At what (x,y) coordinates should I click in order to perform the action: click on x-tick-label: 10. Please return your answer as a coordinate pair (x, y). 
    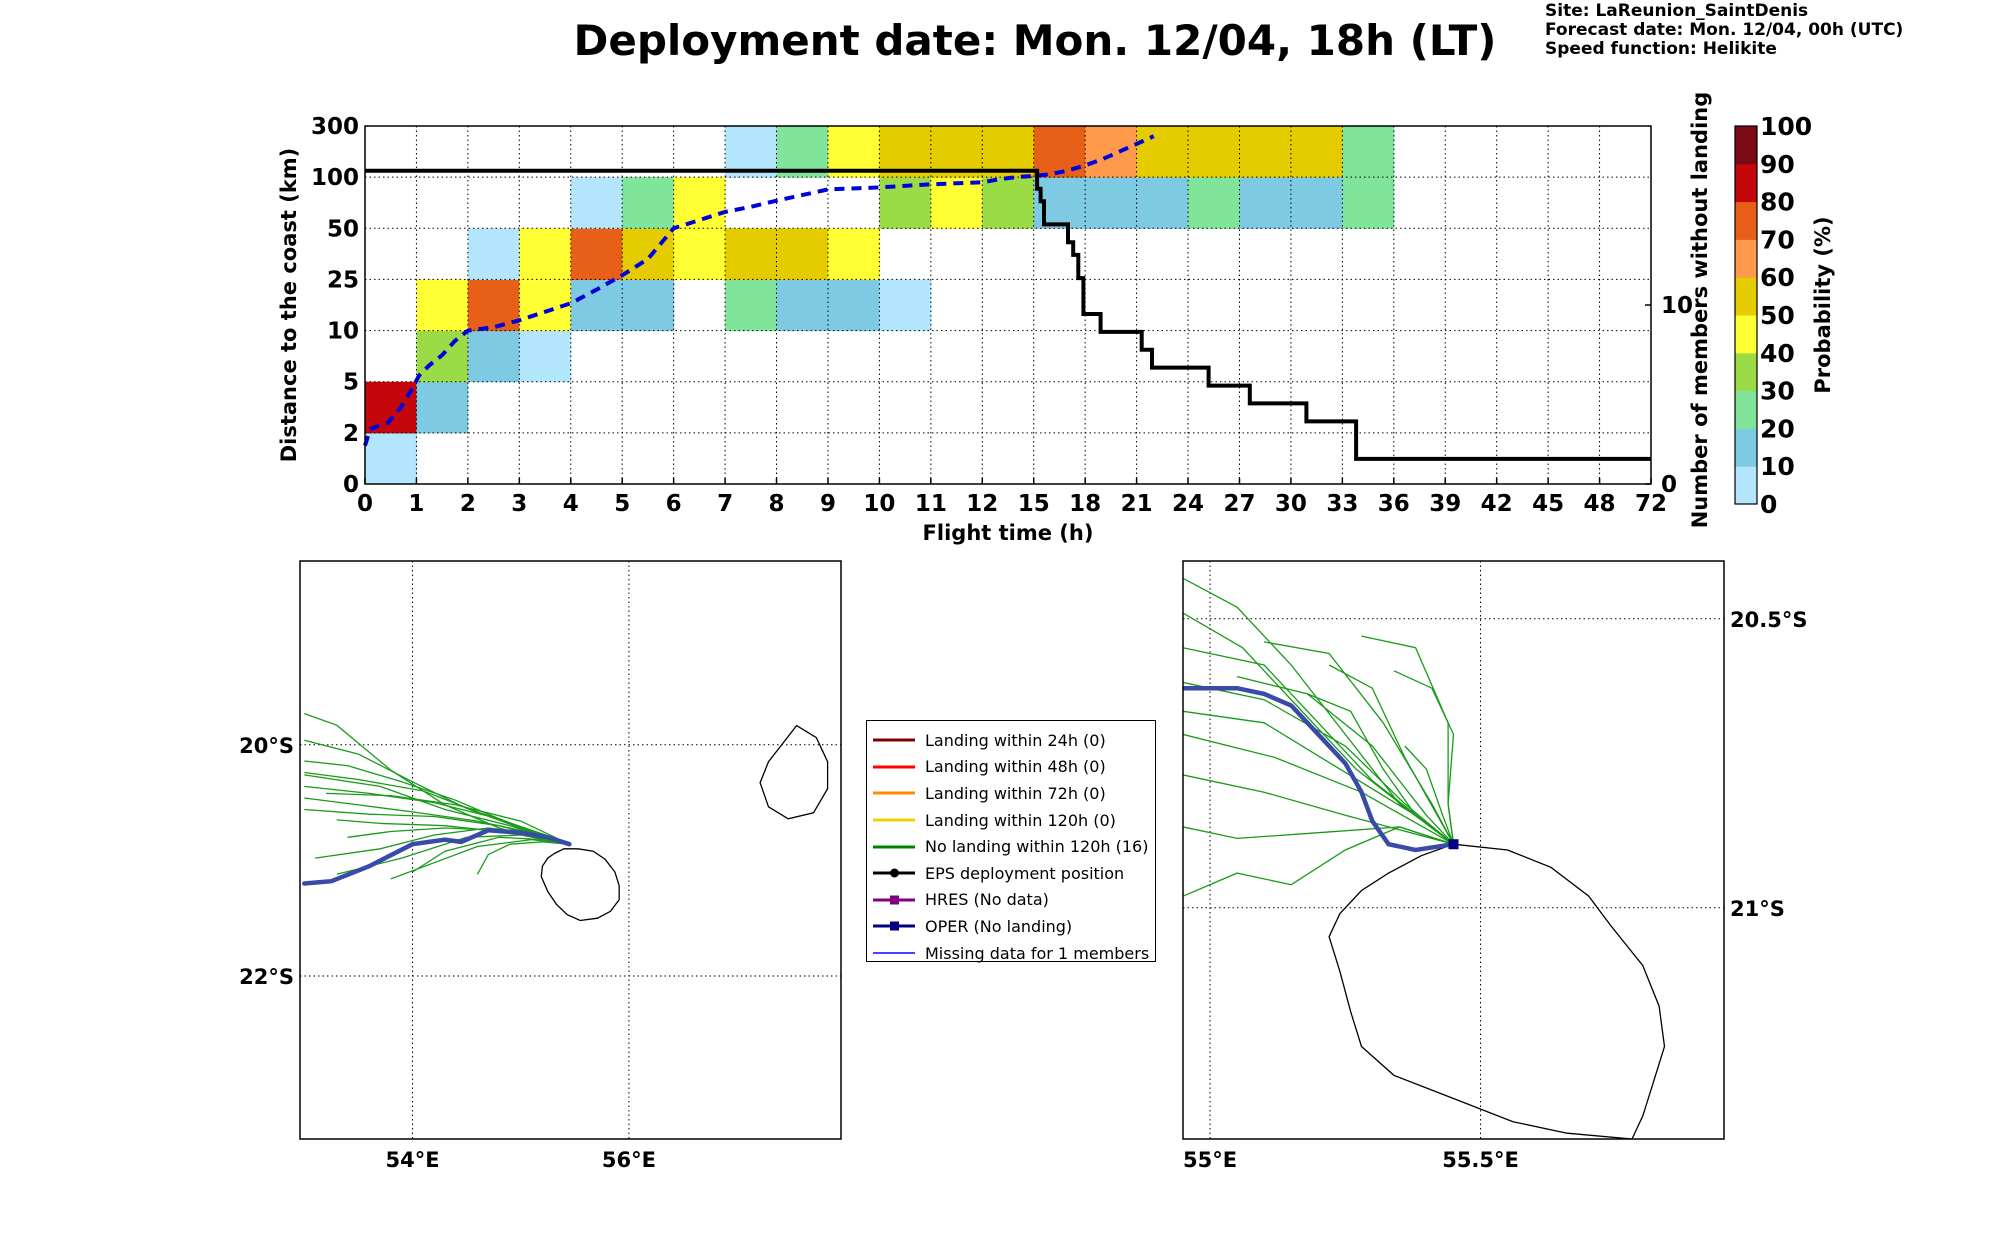
    Looking at the image, I should click on (879, 504).